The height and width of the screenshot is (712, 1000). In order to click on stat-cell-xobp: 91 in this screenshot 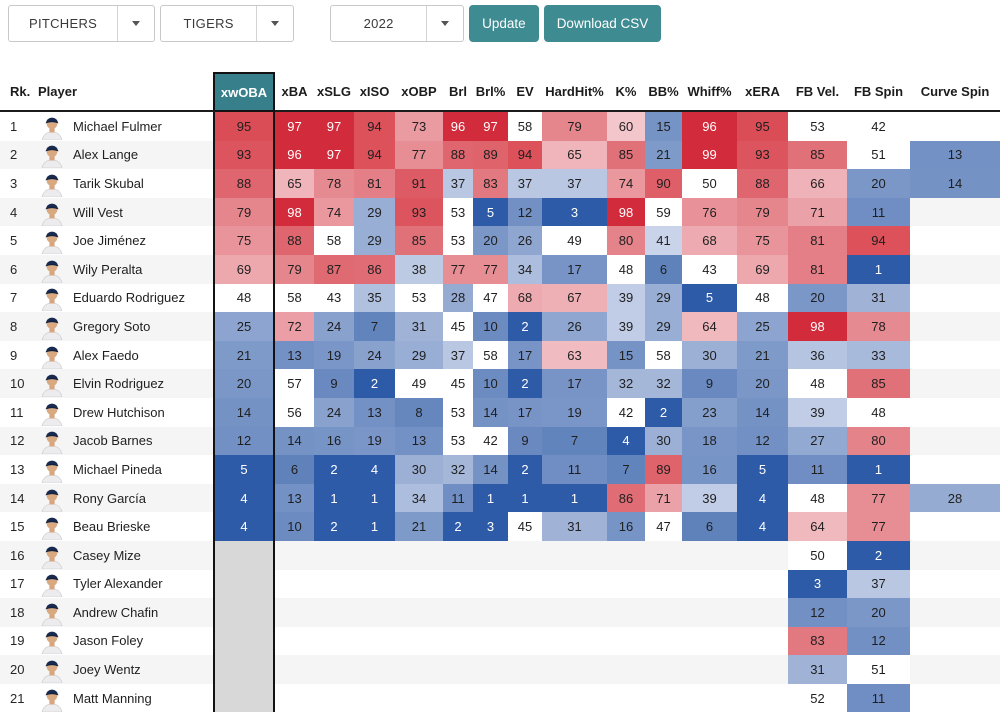, I will do `click(419, 183)`.